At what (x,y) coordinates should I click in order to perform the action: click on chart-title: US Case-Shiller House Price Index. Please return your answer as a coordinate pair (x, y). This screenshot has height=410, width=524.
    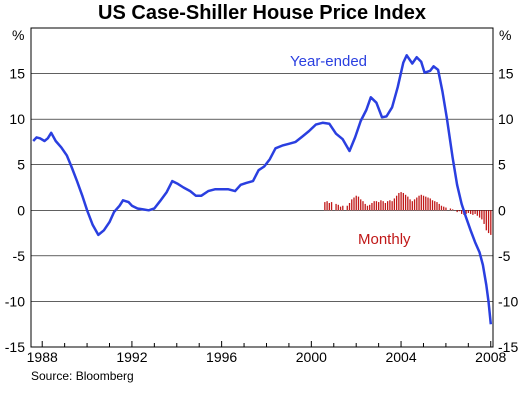
    Looking at the image, I should click on (262, 13).